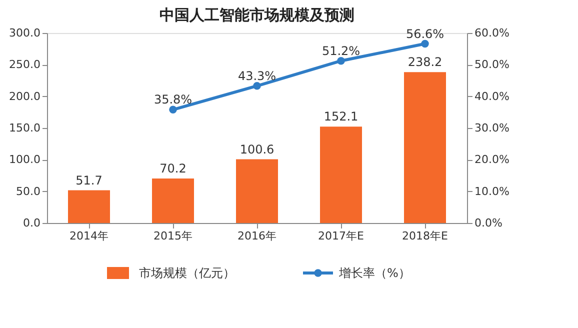  What do you see at coordinates (24, 128) in the screenshot?
I see `y-tick-label: 150.0` at bounding box center [24, 128].